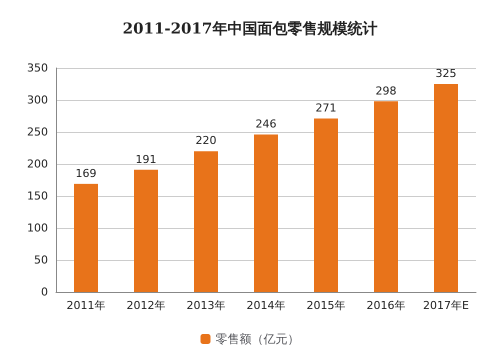 Image resolution: width=500 pixels, height=362 pixels. I want to click on data-label: 169, so click(86, 173).